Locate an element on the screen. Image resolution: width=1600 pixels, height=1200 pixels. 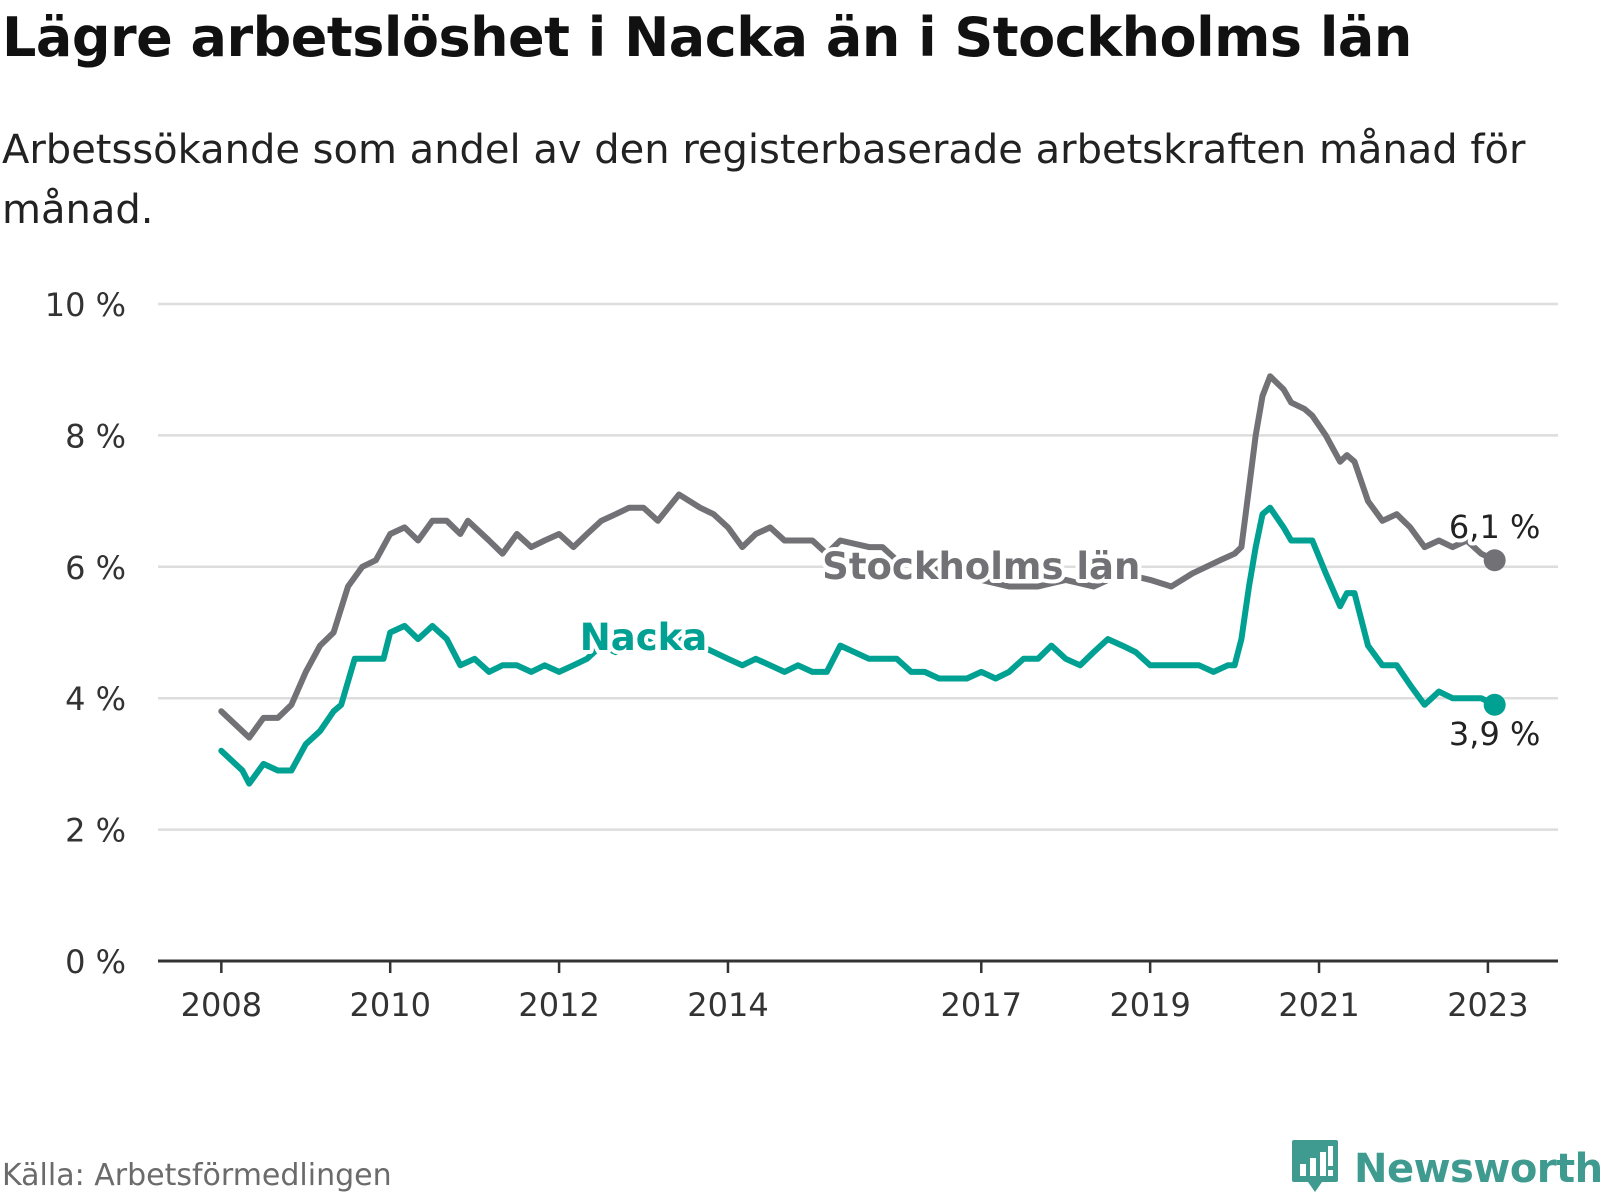
brand-name: Newsworthy is located at coordinates (1477, 1169).